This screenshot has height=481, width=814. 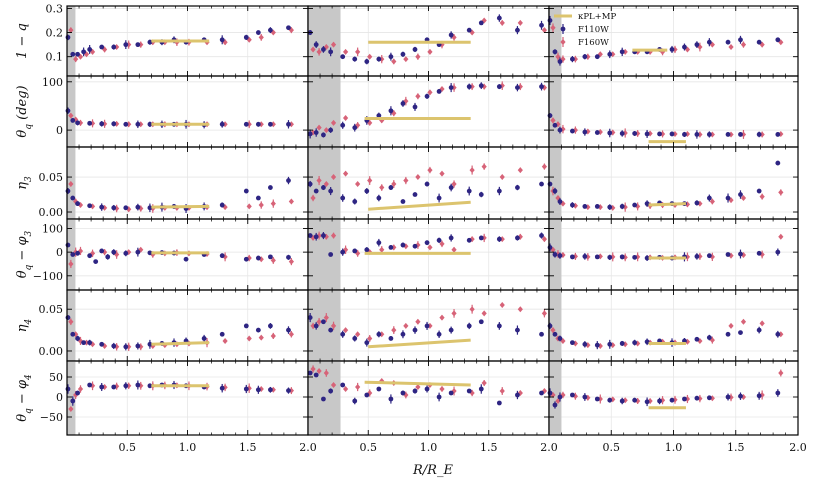 What do you see at coordinates (22, 274) in the screenshot?
I see `y-label-text: θ` at bounding box center [22, 274].